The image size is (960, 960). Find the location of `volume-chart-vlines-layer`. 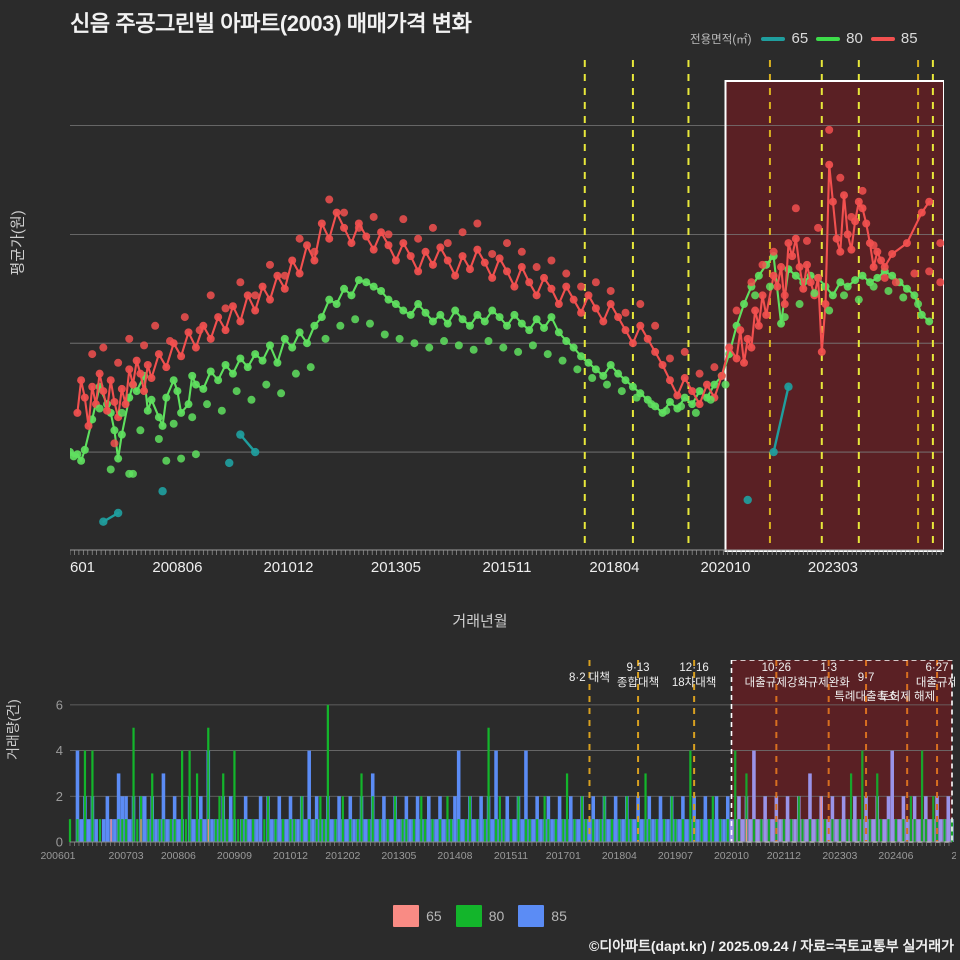

volume-chart-vlines-layer is located at coordinates (770, 751).